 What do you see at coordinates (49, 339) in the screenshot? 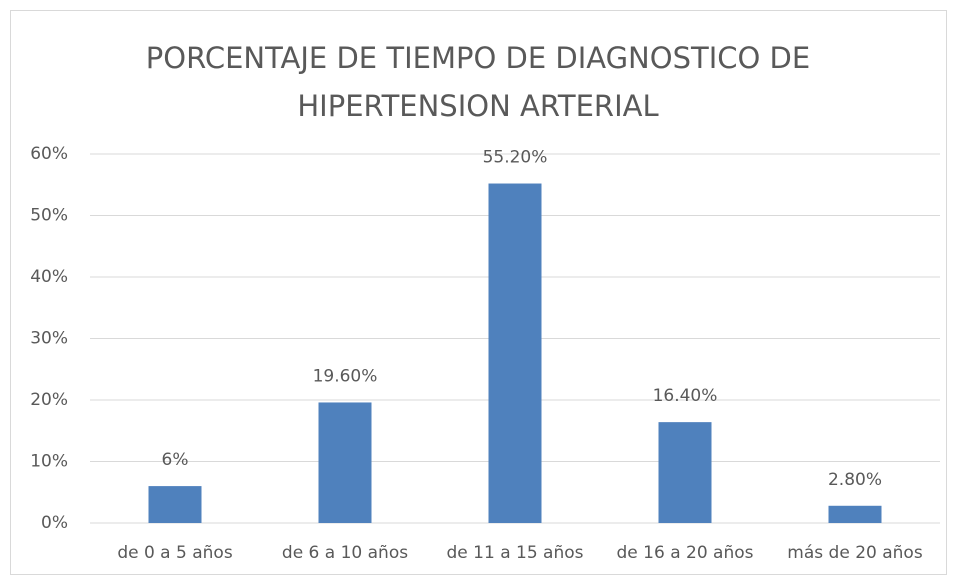
I see `y-tick-label: 30%` at bounding box center [49, 339].